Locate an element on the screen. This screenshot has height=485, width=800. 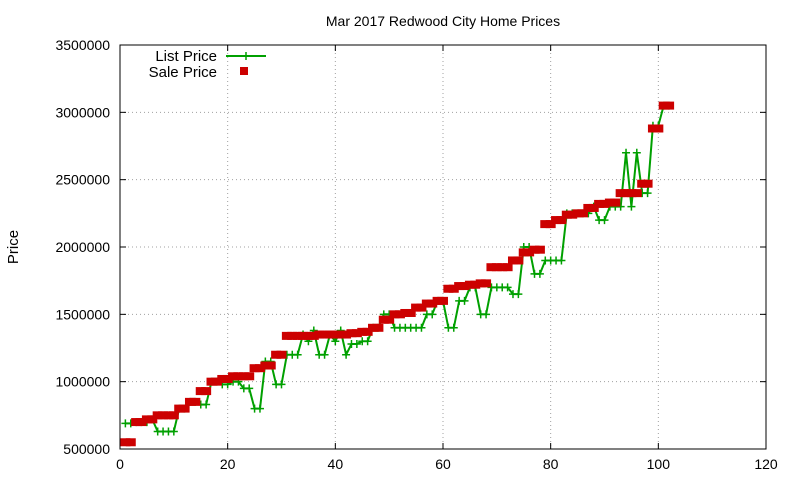
y-tick-label: 2000000 is located at coordinates (82, 247).